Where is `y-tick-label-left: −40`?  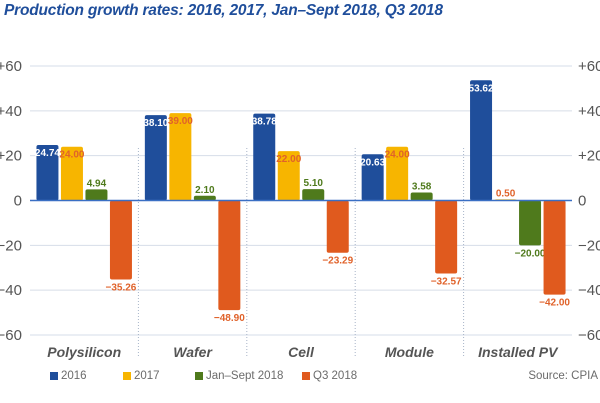
y-tick-label-left: −40 is located at coordinates (11, 290).